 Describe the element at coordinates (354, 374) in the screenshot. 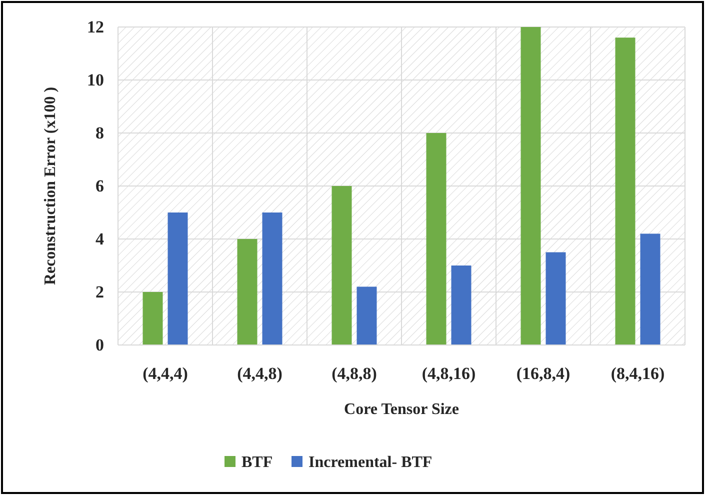

I see `x-tick-label: (4,8,8)` at that location.